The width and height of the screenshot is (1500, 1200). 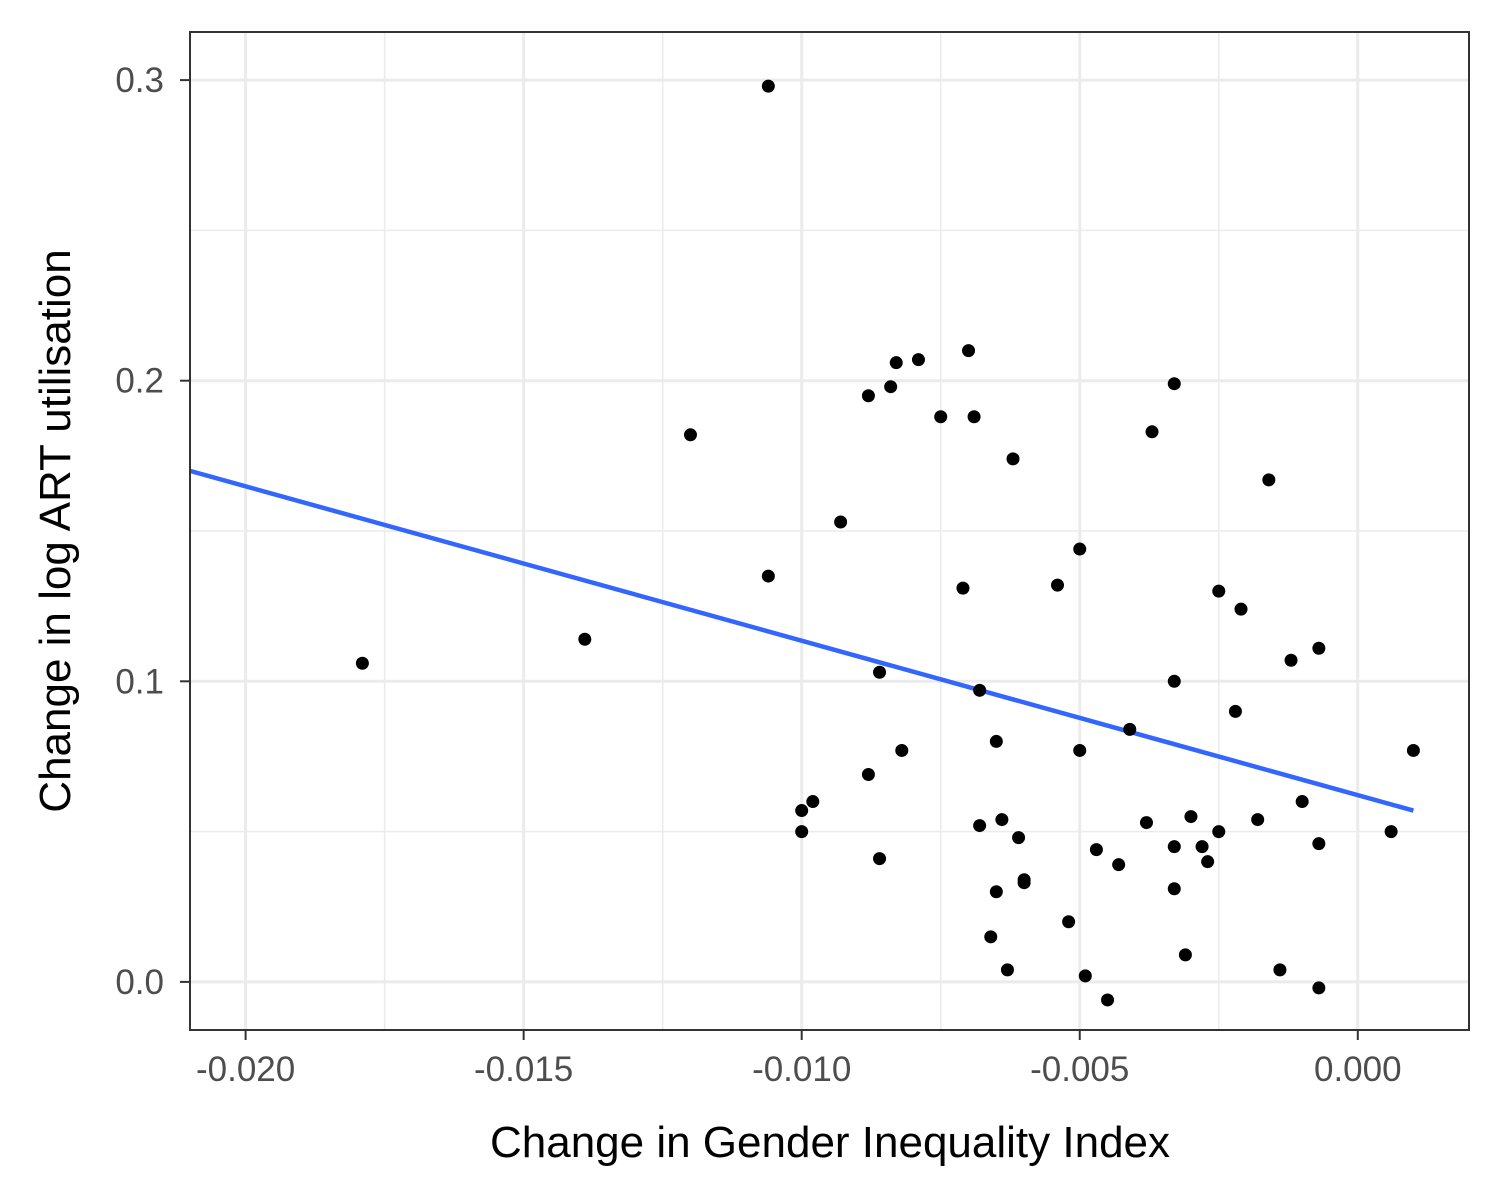 I want to click on y-tick-label: 0.2, so click(x=139, y=381).